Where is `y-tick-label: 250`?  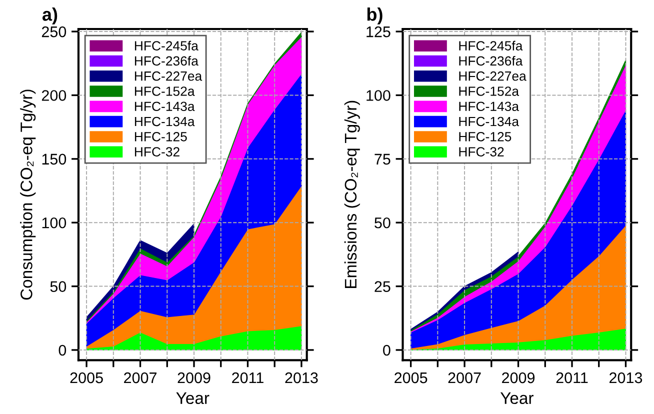
y-tick-label: 250 is located at coordinates (54, 32).